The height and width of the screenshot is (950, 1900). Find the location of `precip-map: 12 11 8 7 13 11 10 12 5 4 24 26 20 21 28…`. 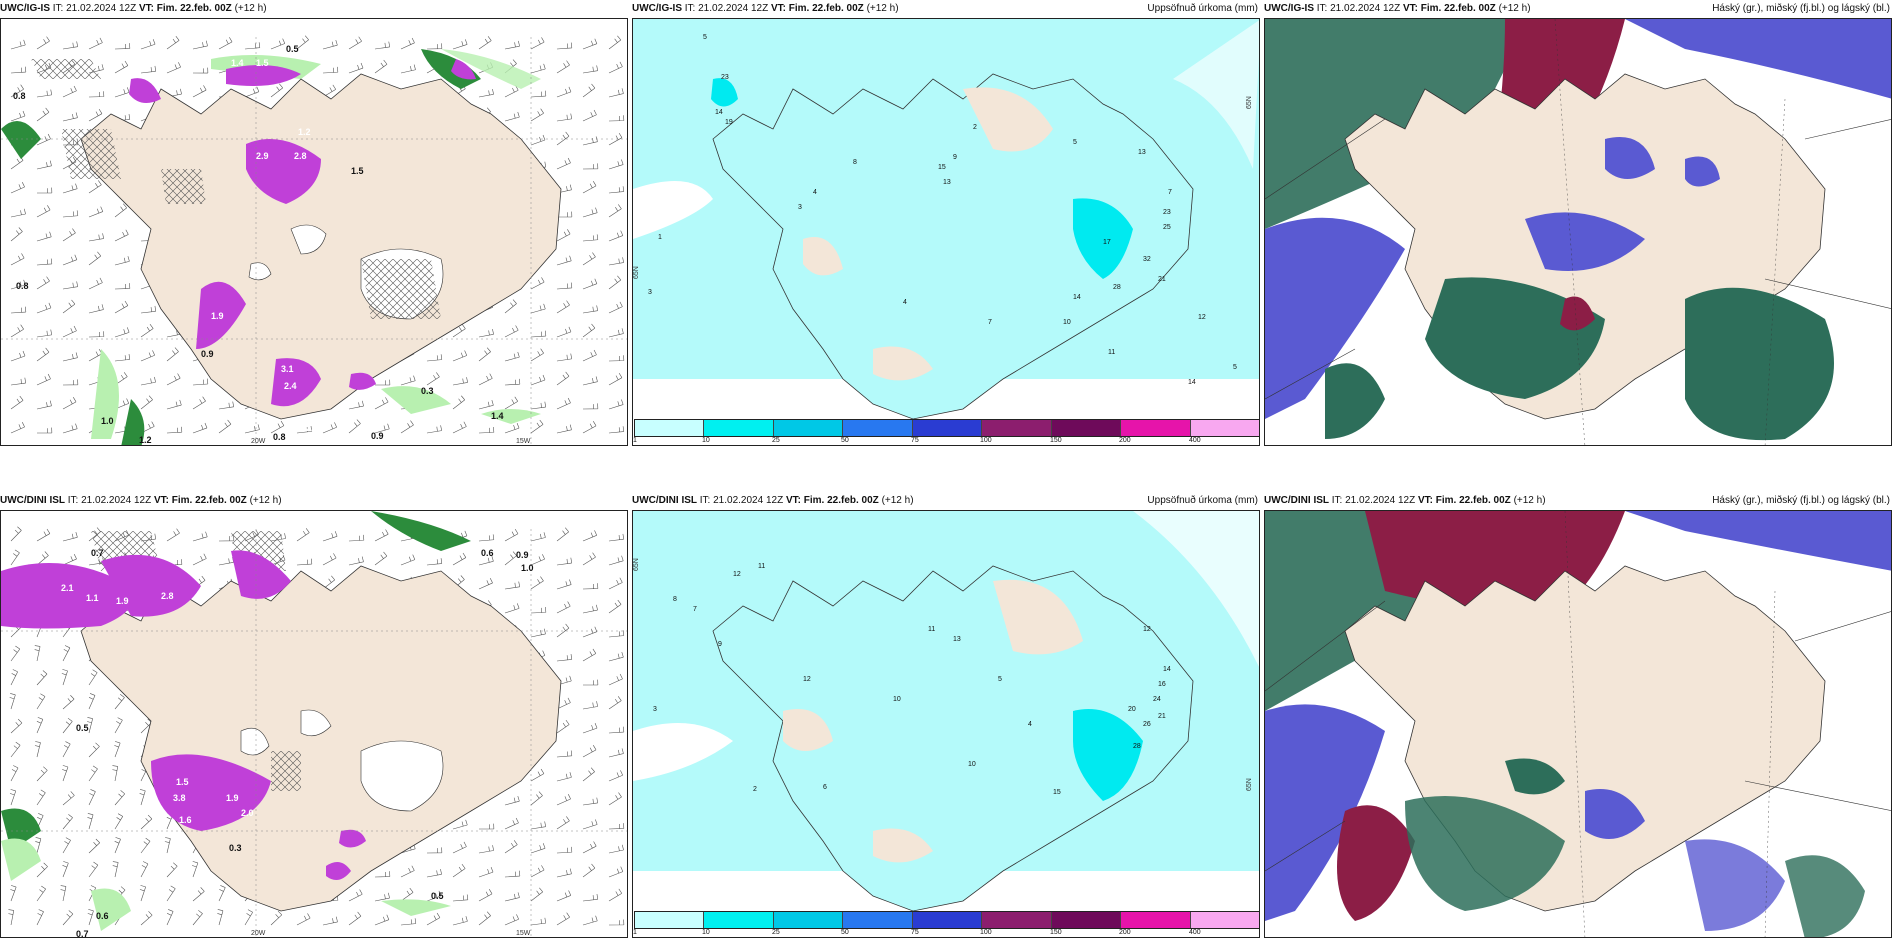

precip-map: 12 11 8 7 13 11 10 12 5 4 24 26 20 21 28… is located at coordinates (946, 724).